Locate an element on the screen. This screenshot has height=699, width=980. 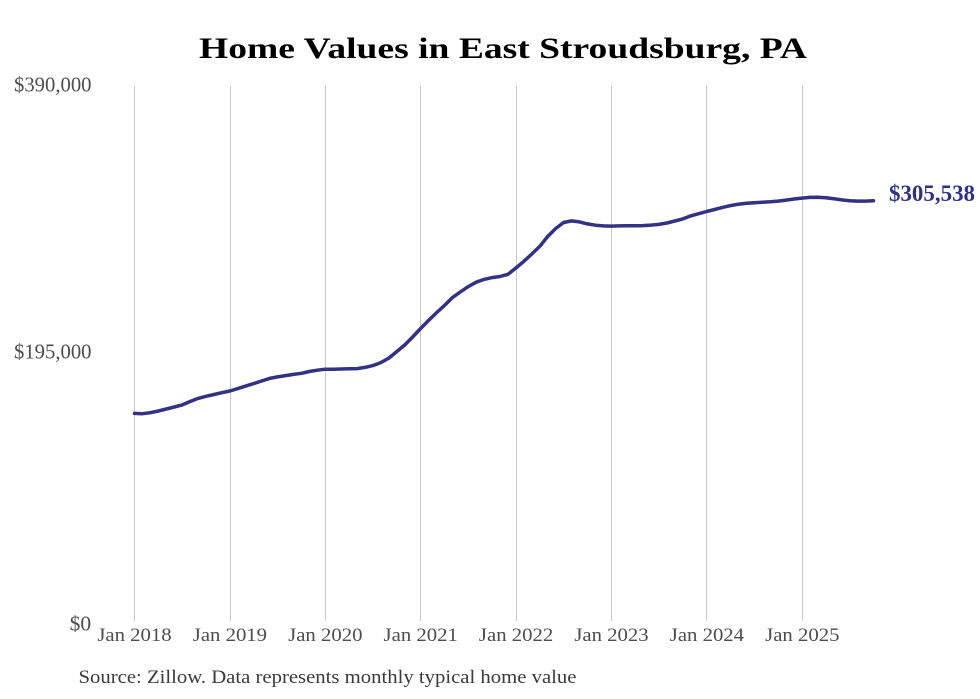
svg-text: $305,538 is located at coordinates (932, 194).